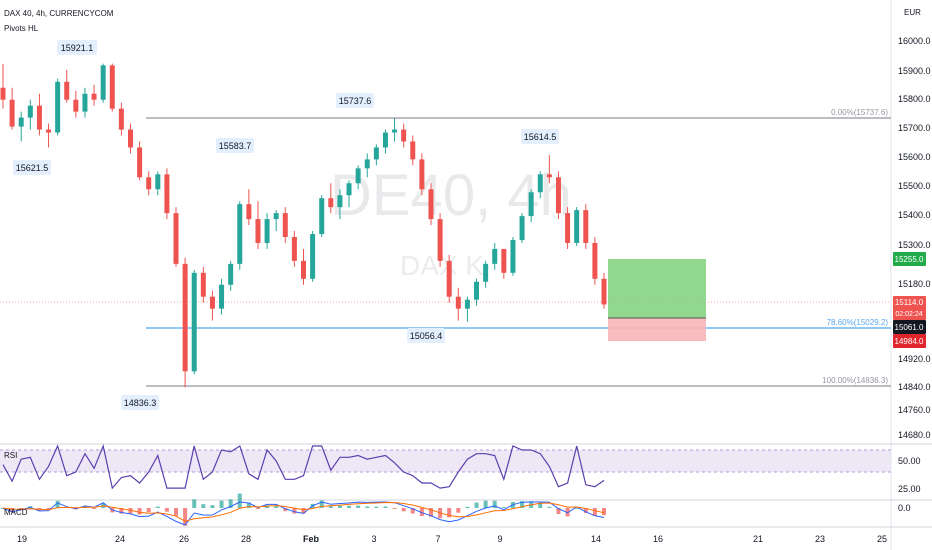 This screenshot has width=932, height=550. Describe the element at coordinates (499, 539) in the screenshot. I see `date-tick: 9` at that location.